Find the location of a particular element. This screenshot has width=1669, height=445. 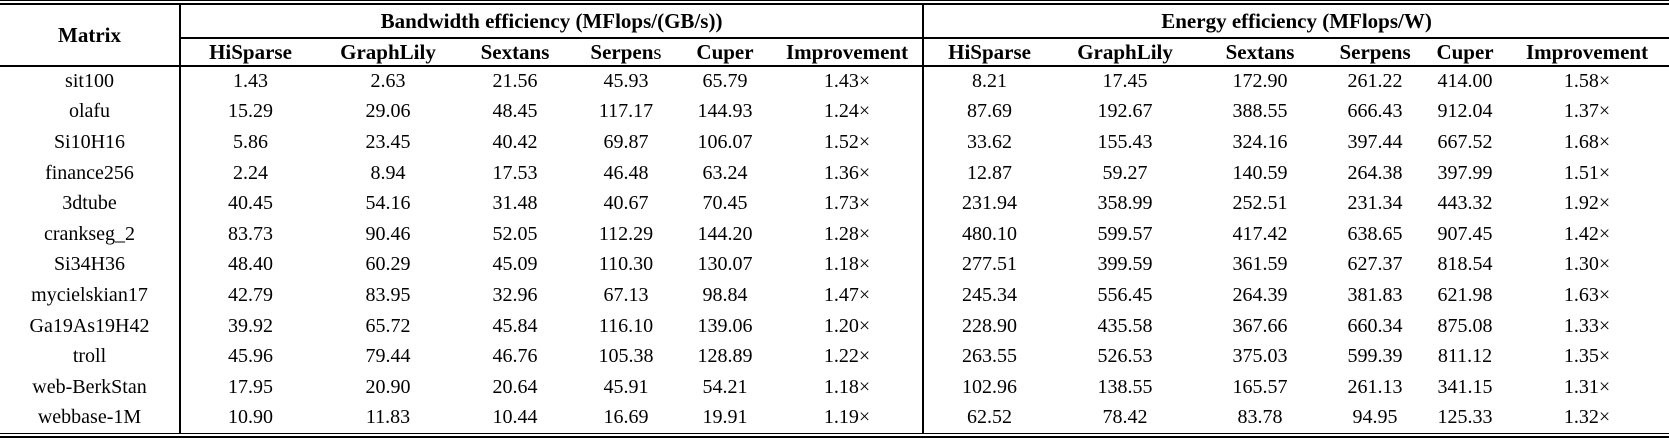

energy-value-cell: 78.42 is located at coordinates (1125, 417).